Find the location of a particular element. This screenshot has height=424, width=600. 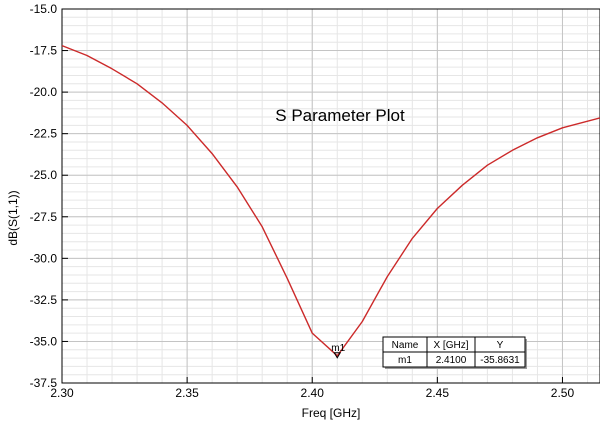

y-tick-label: -30.0 is located at coordinates (44, 258).